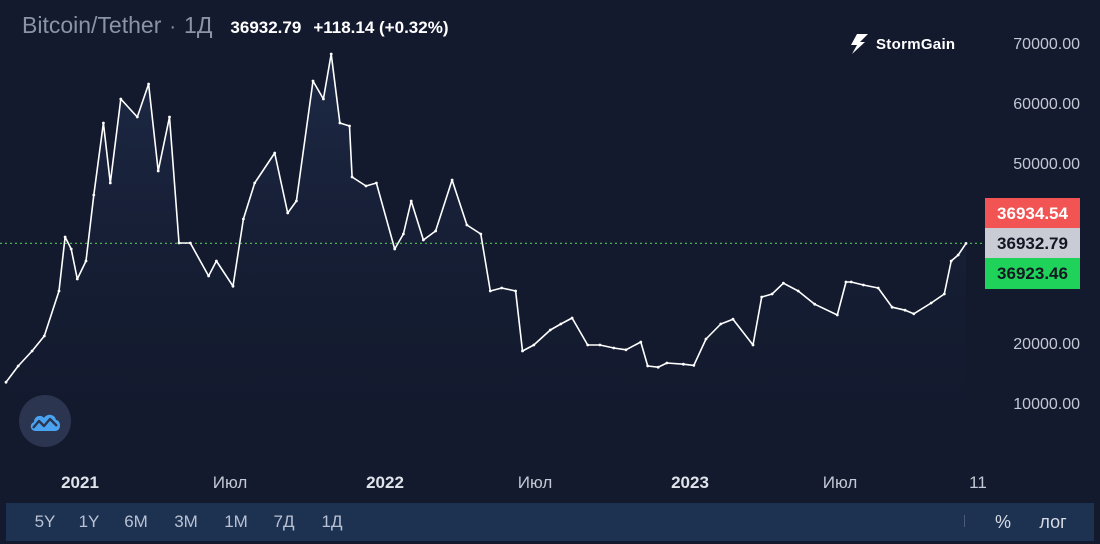  What do you see at coordinates (266, 27) in the screenshot?
I see `current-price: 36932.79` at bounding box center [266, 27].